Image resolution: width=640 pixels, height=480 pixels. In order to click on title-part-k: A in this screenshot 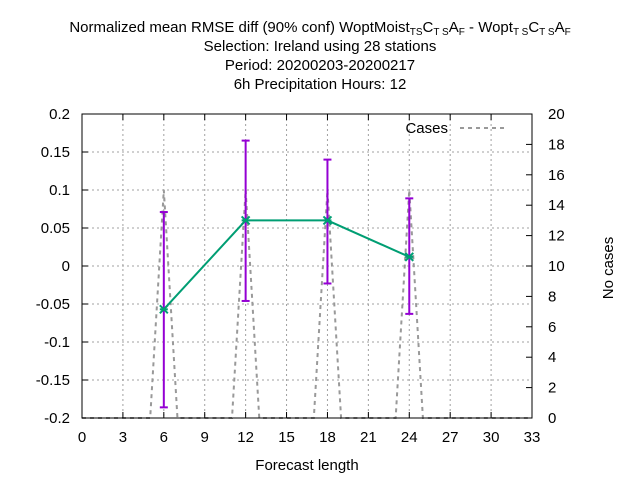, I will do `click(559, 27)`.